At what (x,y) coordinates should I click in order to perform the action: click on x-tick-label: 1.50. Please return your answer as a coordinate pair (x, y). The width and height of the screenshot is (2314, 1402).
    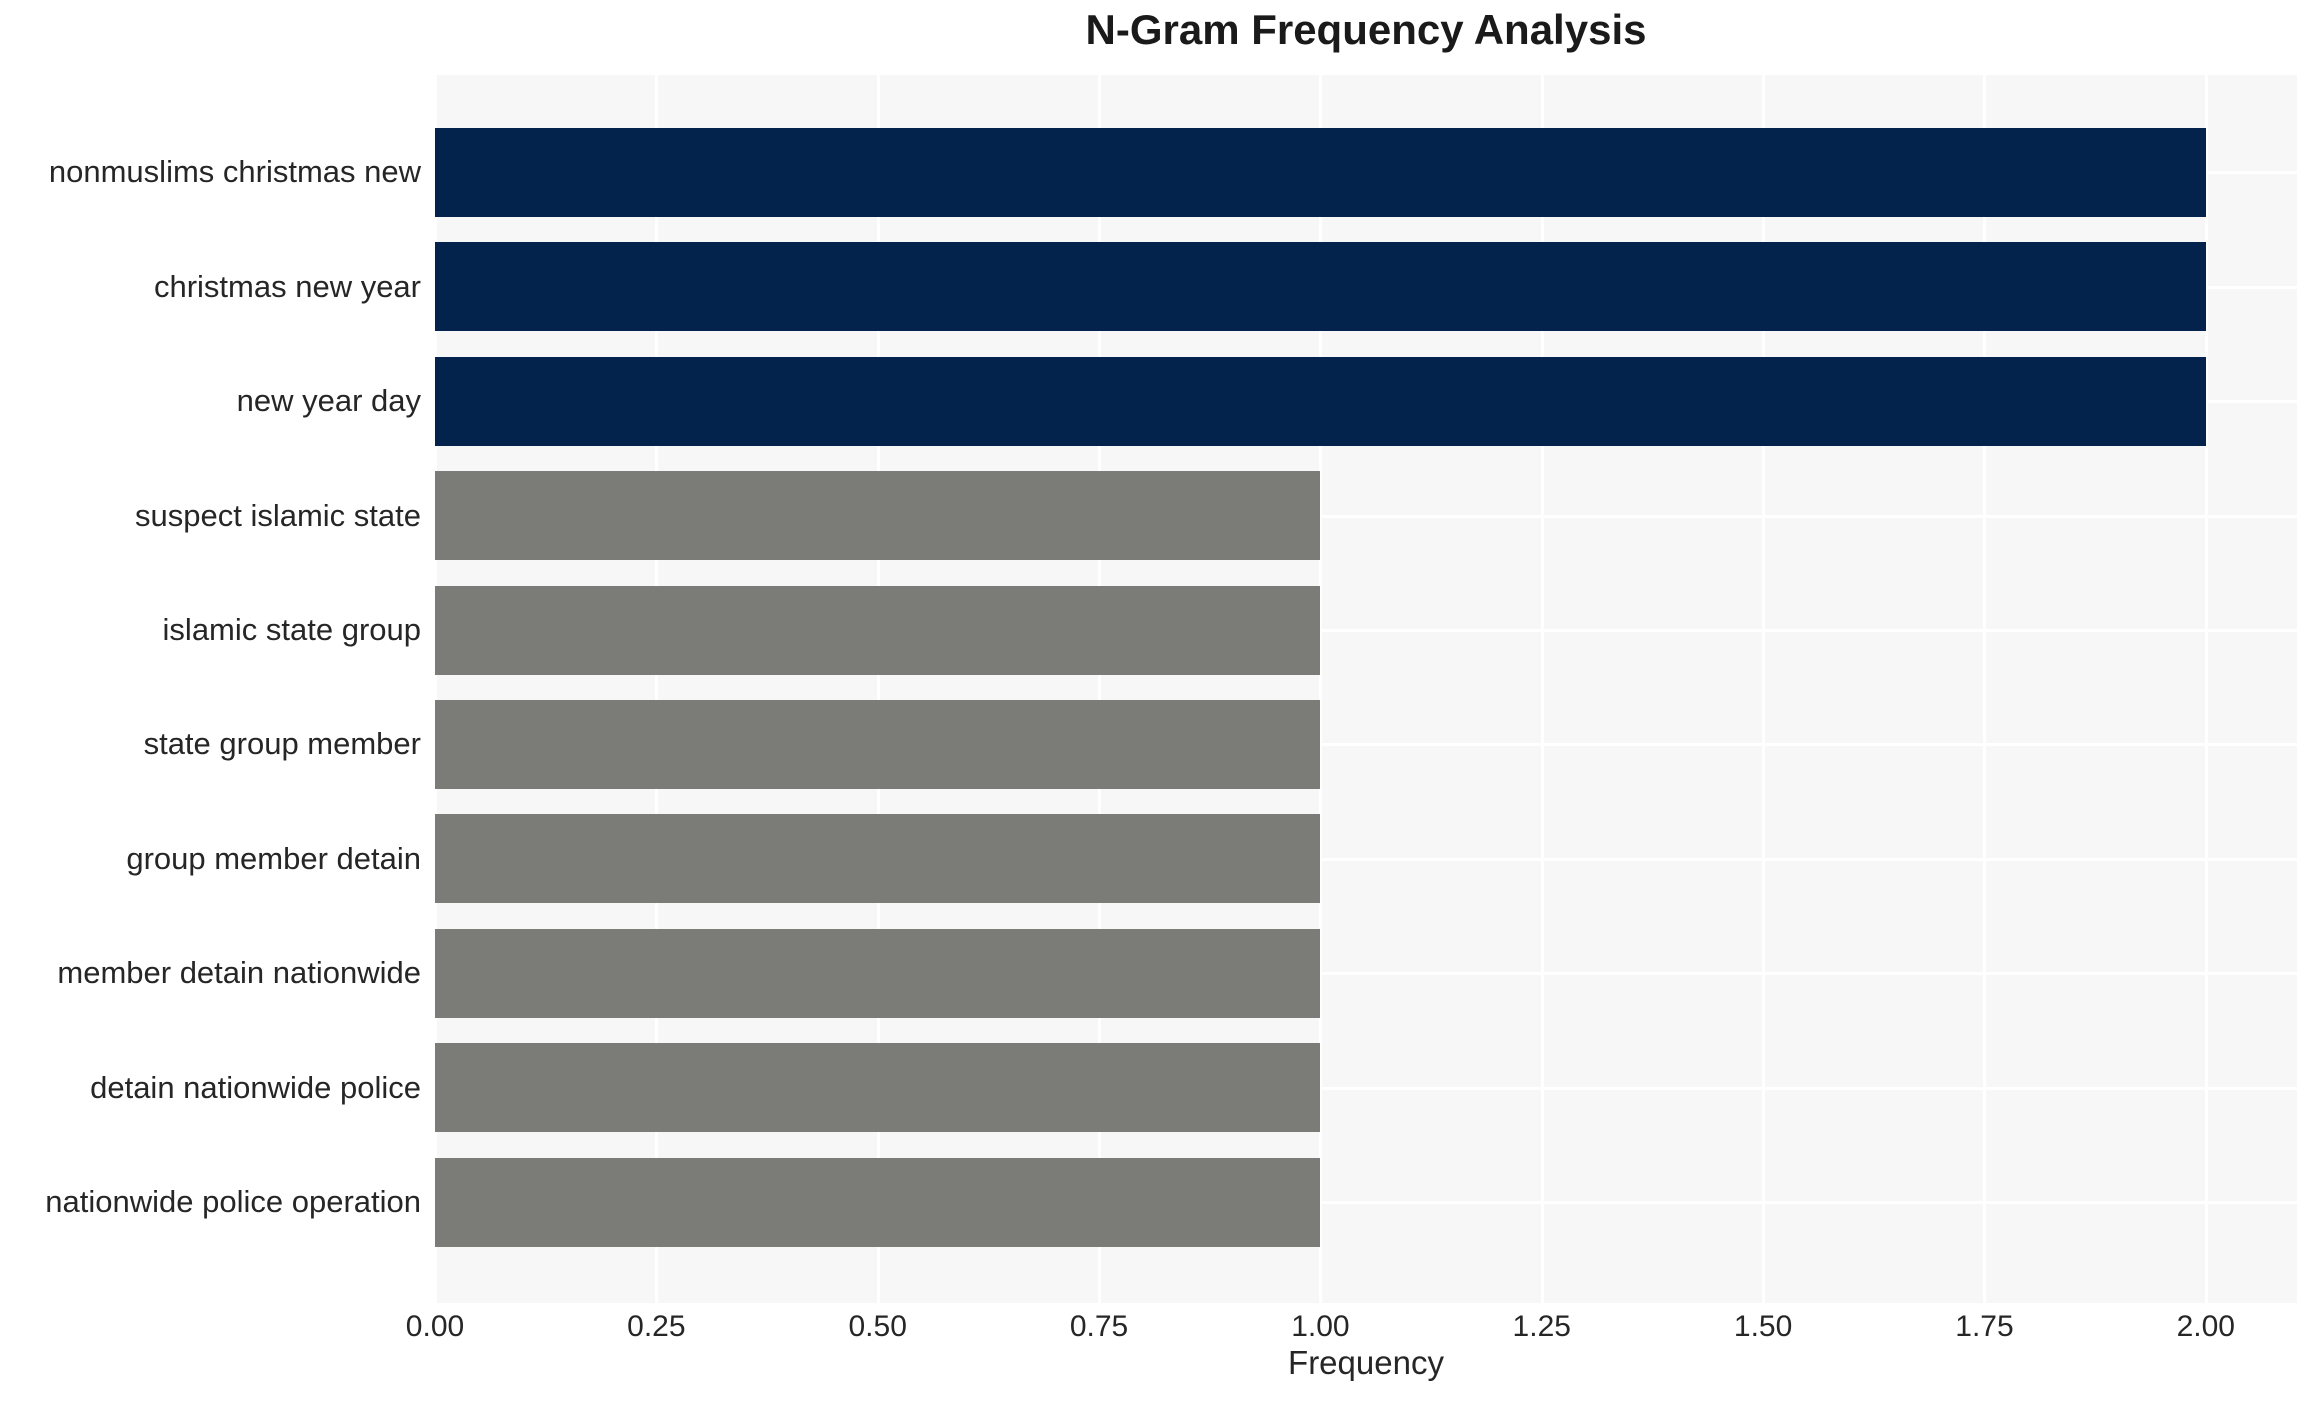
    Looking at the image, I should click on (1763, 1326).